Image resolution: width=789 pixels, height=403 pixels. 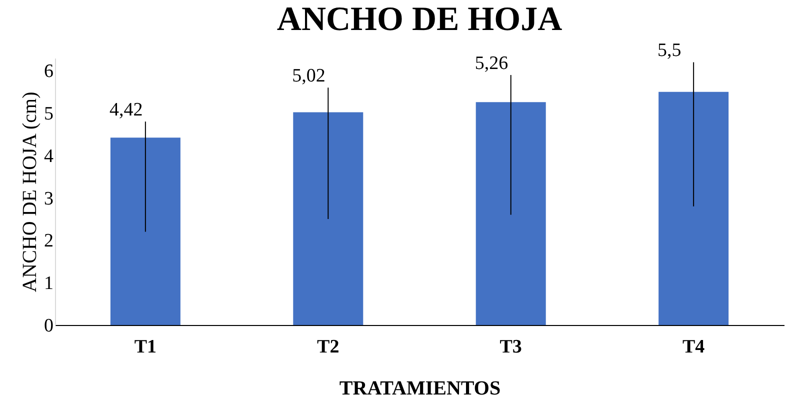 What do you see at coordinates (420, 389) in the screenshot?
I see `x-axis-title: TRATAMIENTOS` at bounding box center [420, 389].